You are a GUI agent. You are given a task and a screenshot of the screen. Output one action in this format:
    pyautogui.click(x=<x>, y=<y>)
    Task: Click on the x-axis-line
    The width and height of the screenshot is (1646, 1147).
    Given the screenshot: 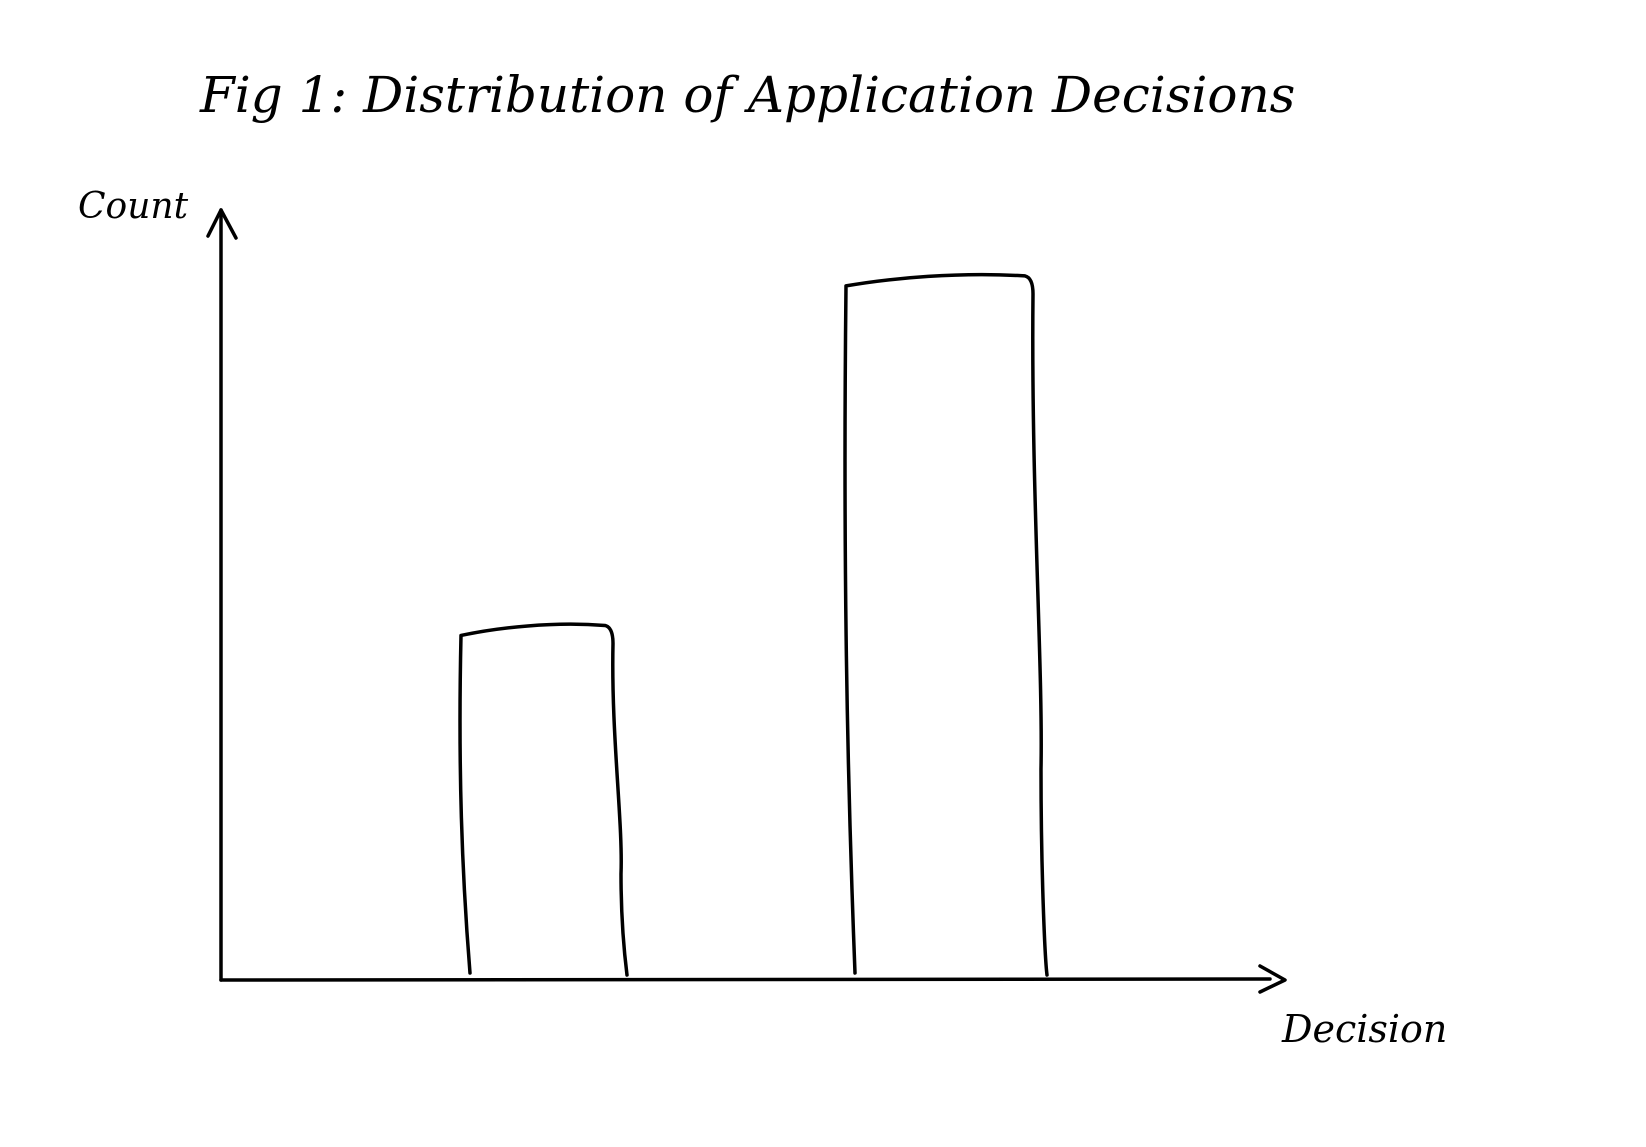 What is the action you would take?
    pyautogui.click(x=745, y=979)
    